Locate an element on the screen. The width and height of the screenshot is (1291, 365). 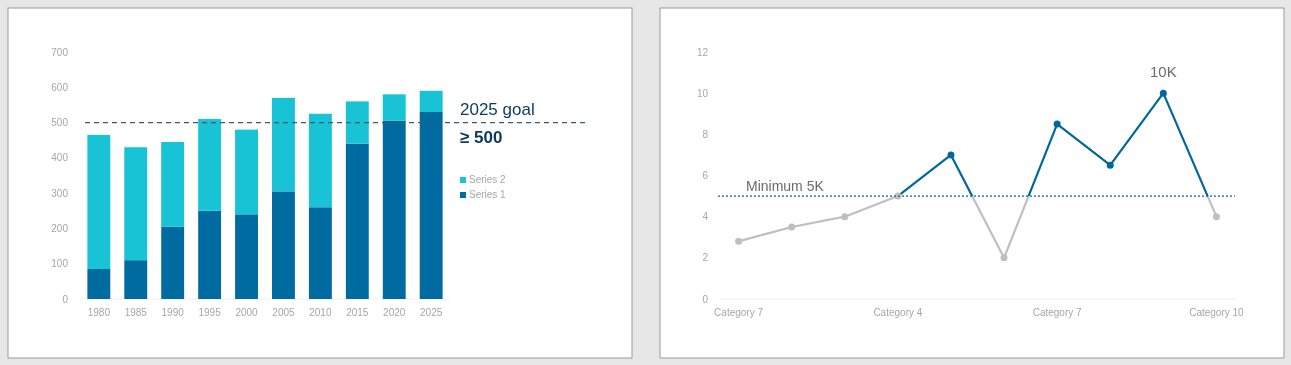
ref-line-label: 2025 goal is located at coordinates (497, 109).